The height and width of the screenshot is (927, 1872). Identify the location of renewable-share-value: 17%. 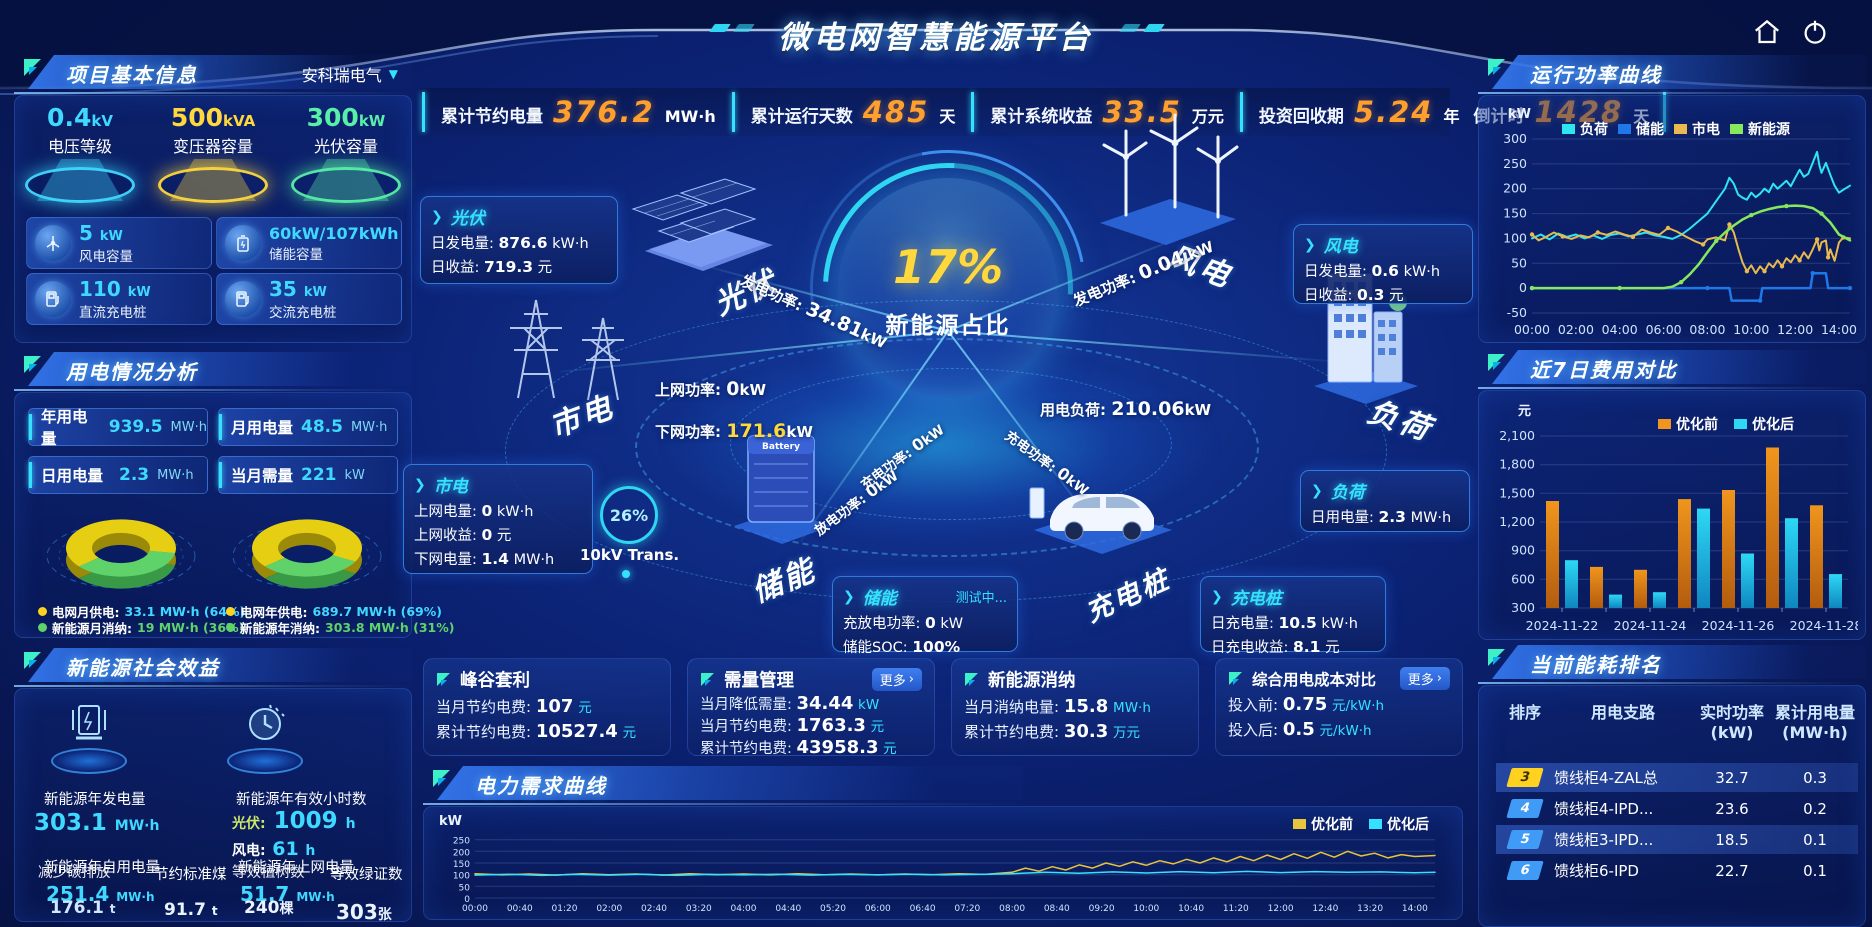
(948, 267).